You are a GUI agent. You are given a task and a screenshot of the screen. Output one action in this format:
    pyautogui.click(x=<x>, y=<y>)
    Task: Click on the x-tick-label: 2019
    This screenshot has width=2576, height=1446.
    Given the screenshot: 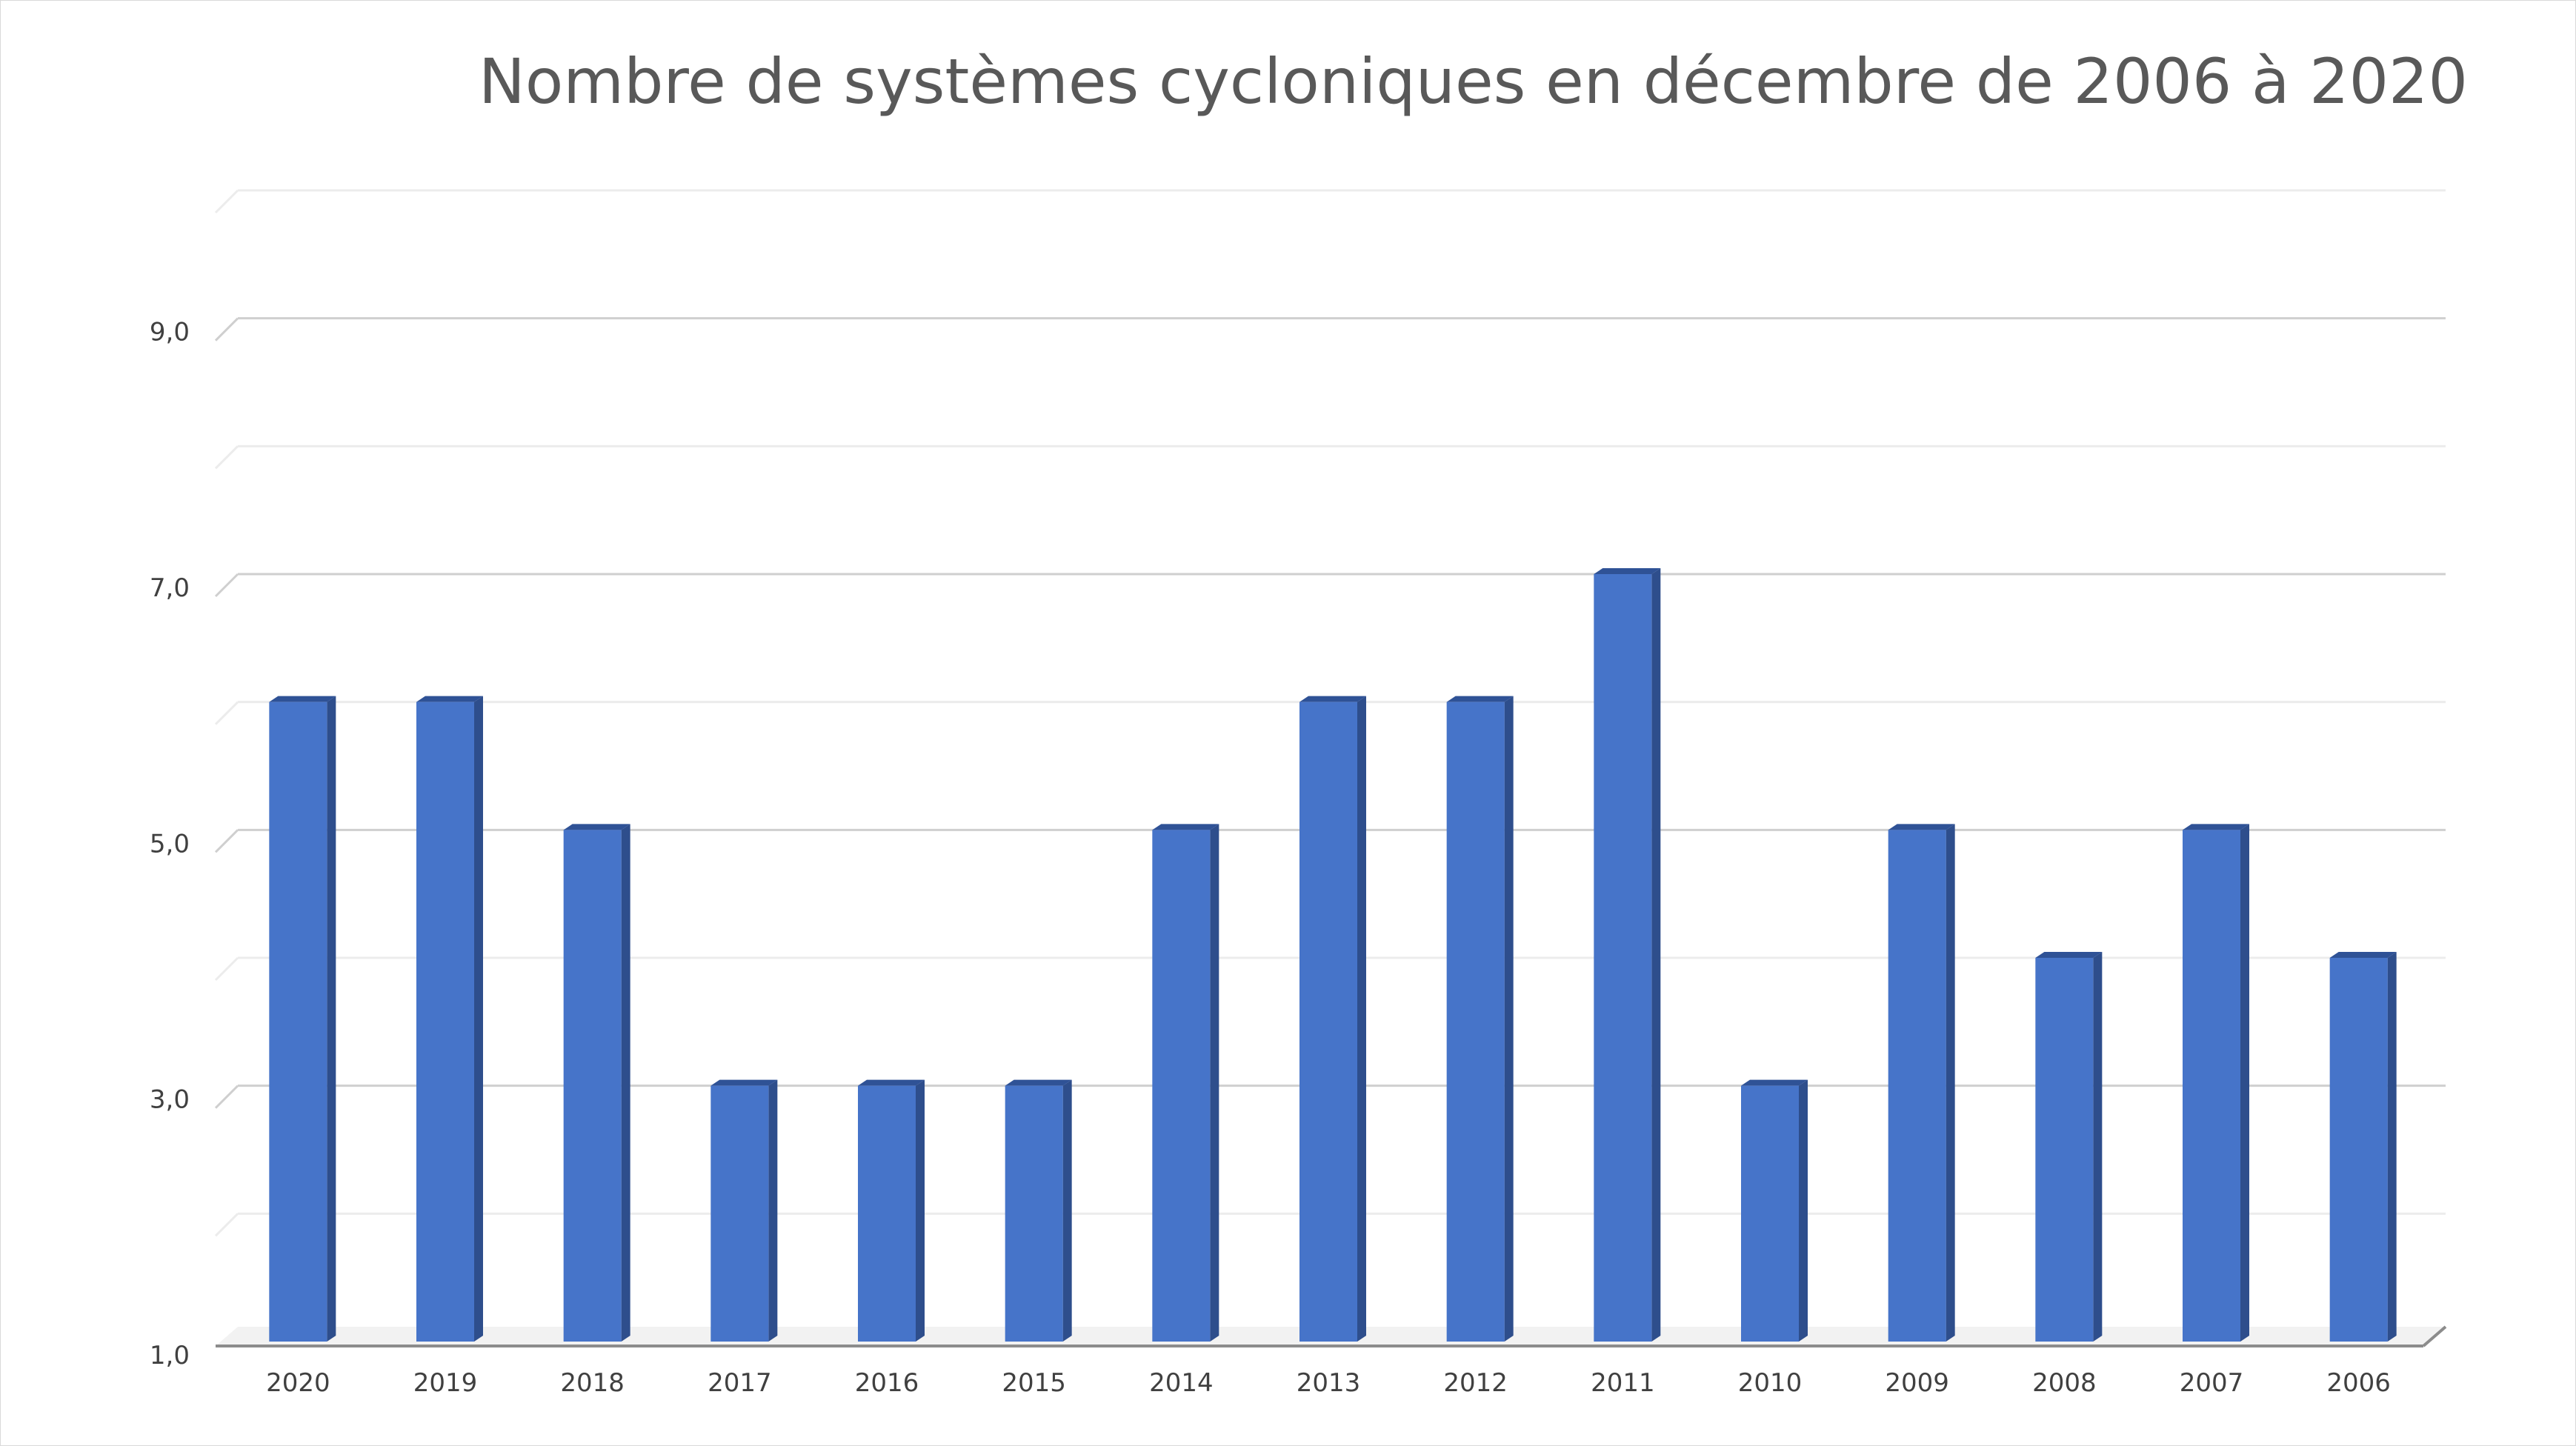 What is the action you would take?
    pyautogui.click(x=445, y=1383)
    